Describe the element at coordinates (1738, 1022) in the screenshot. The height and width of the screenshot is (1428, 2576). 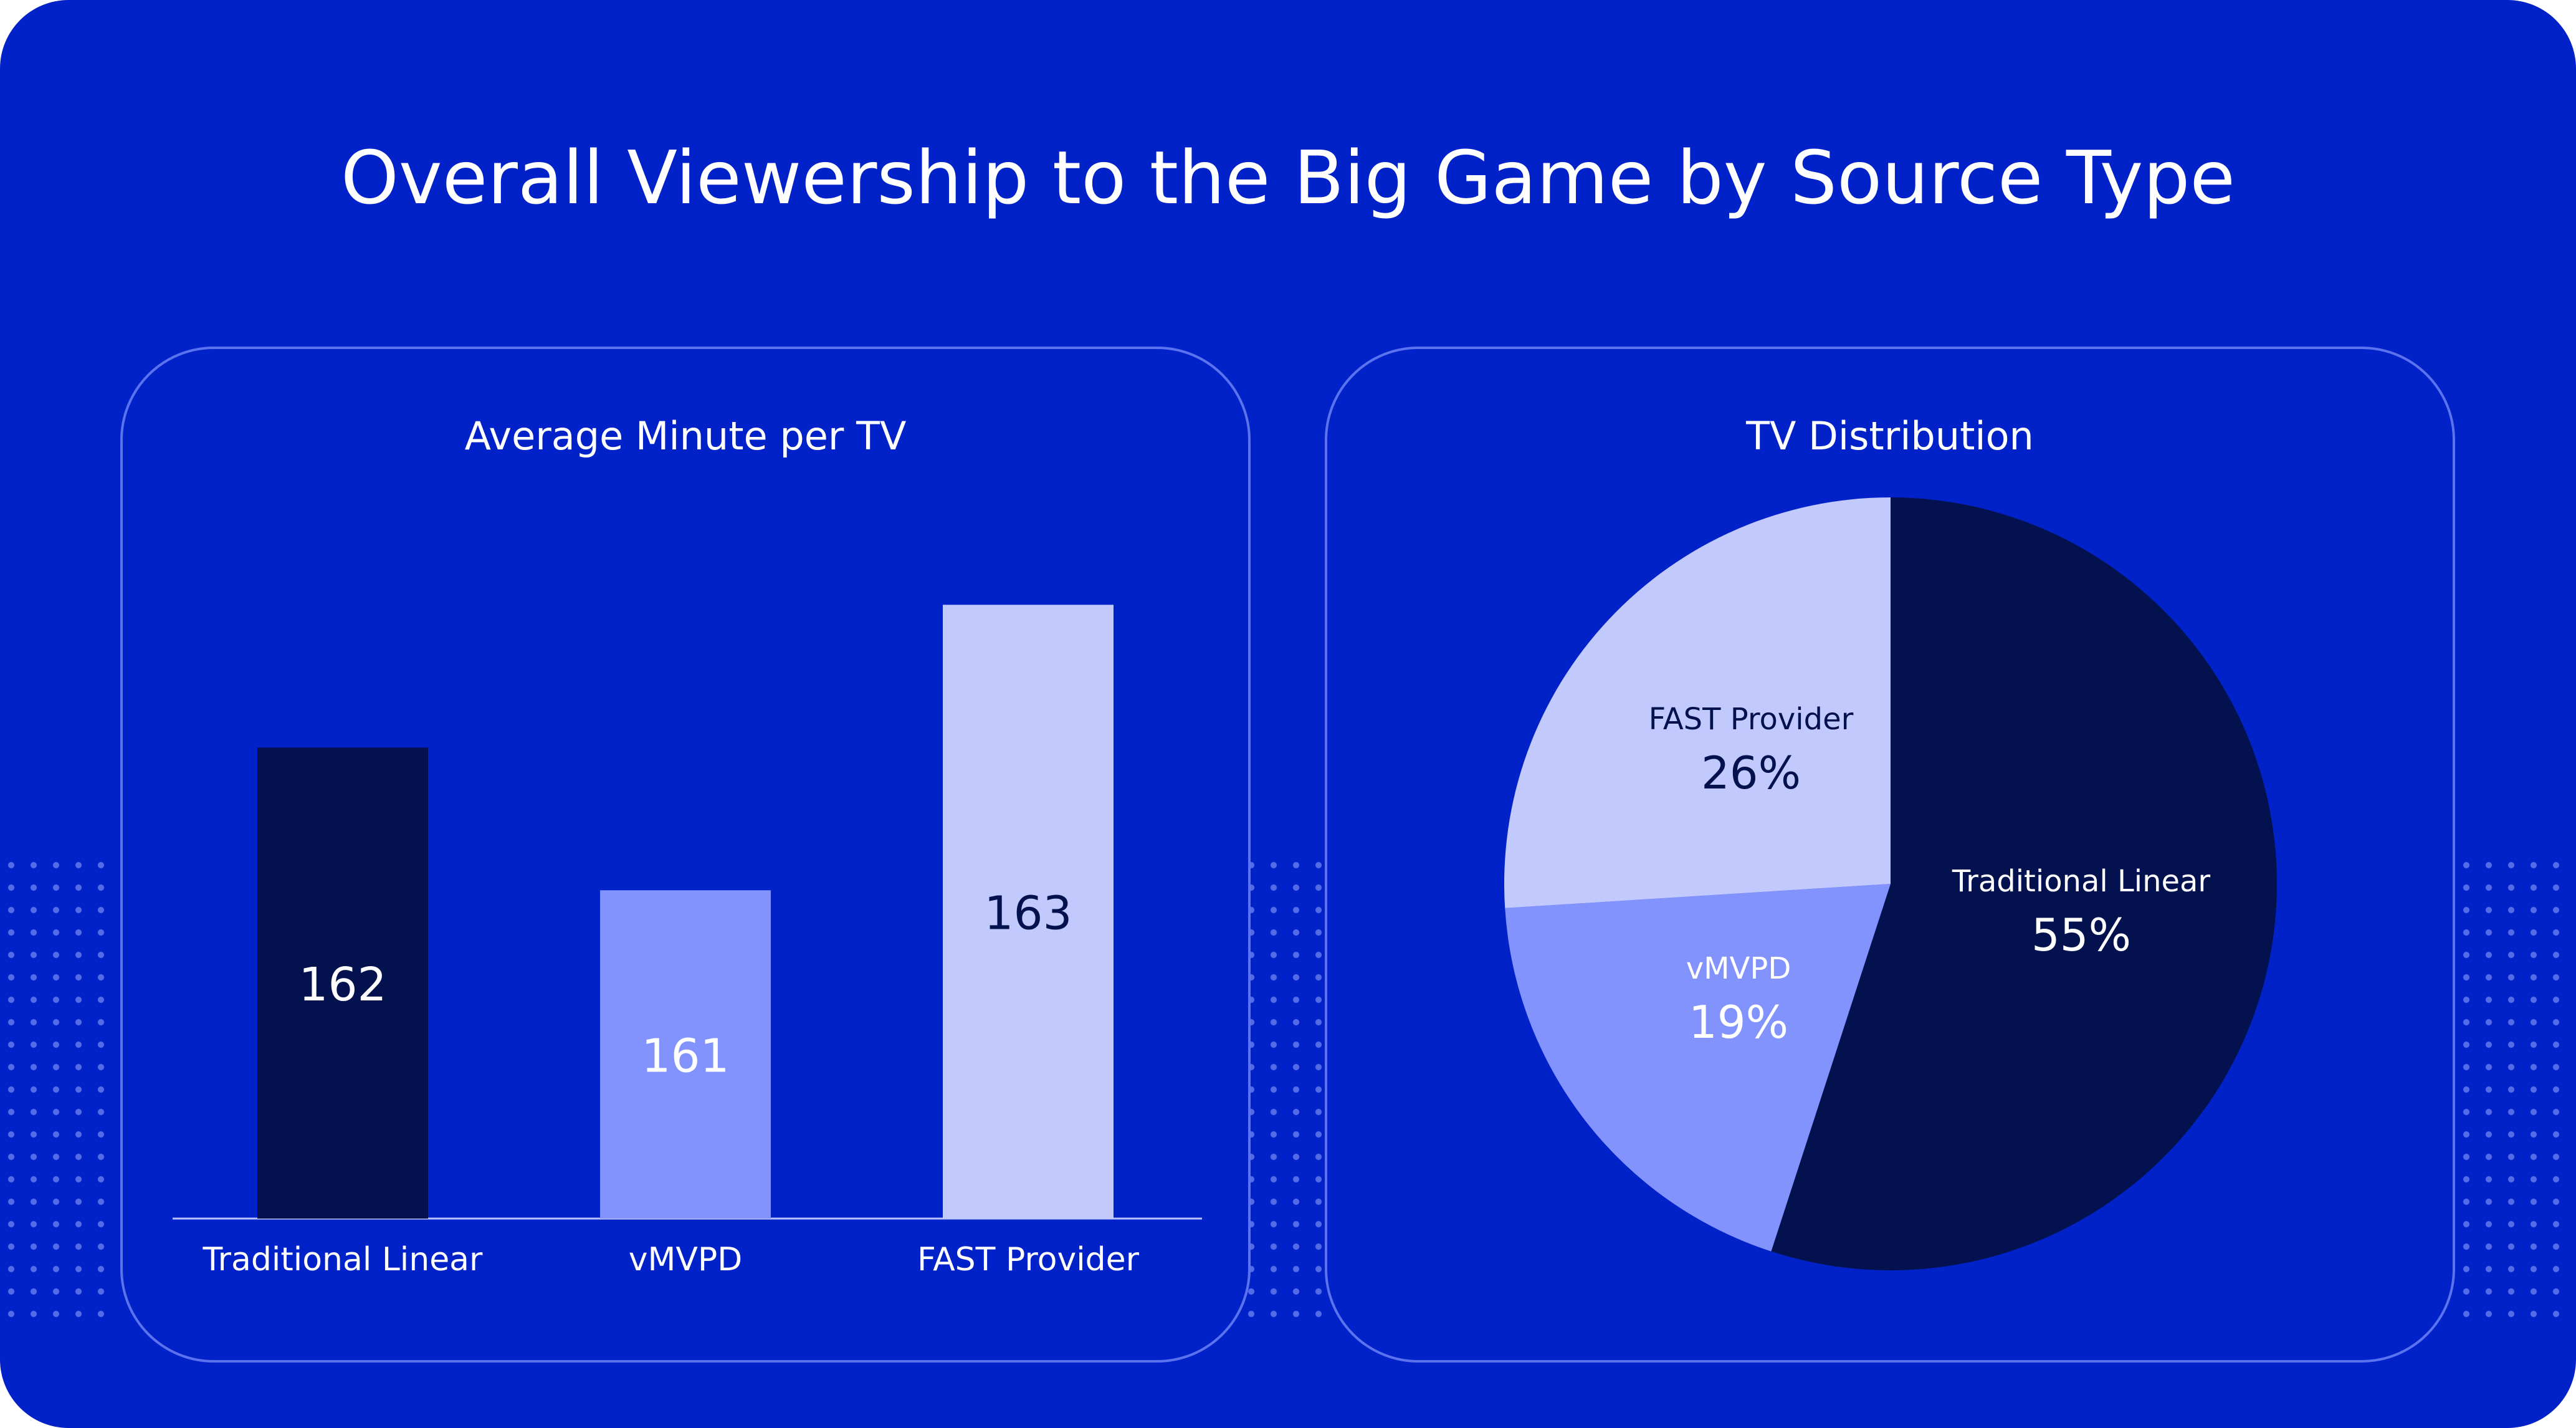
I see `pie-slice-value: 19%` at that location.